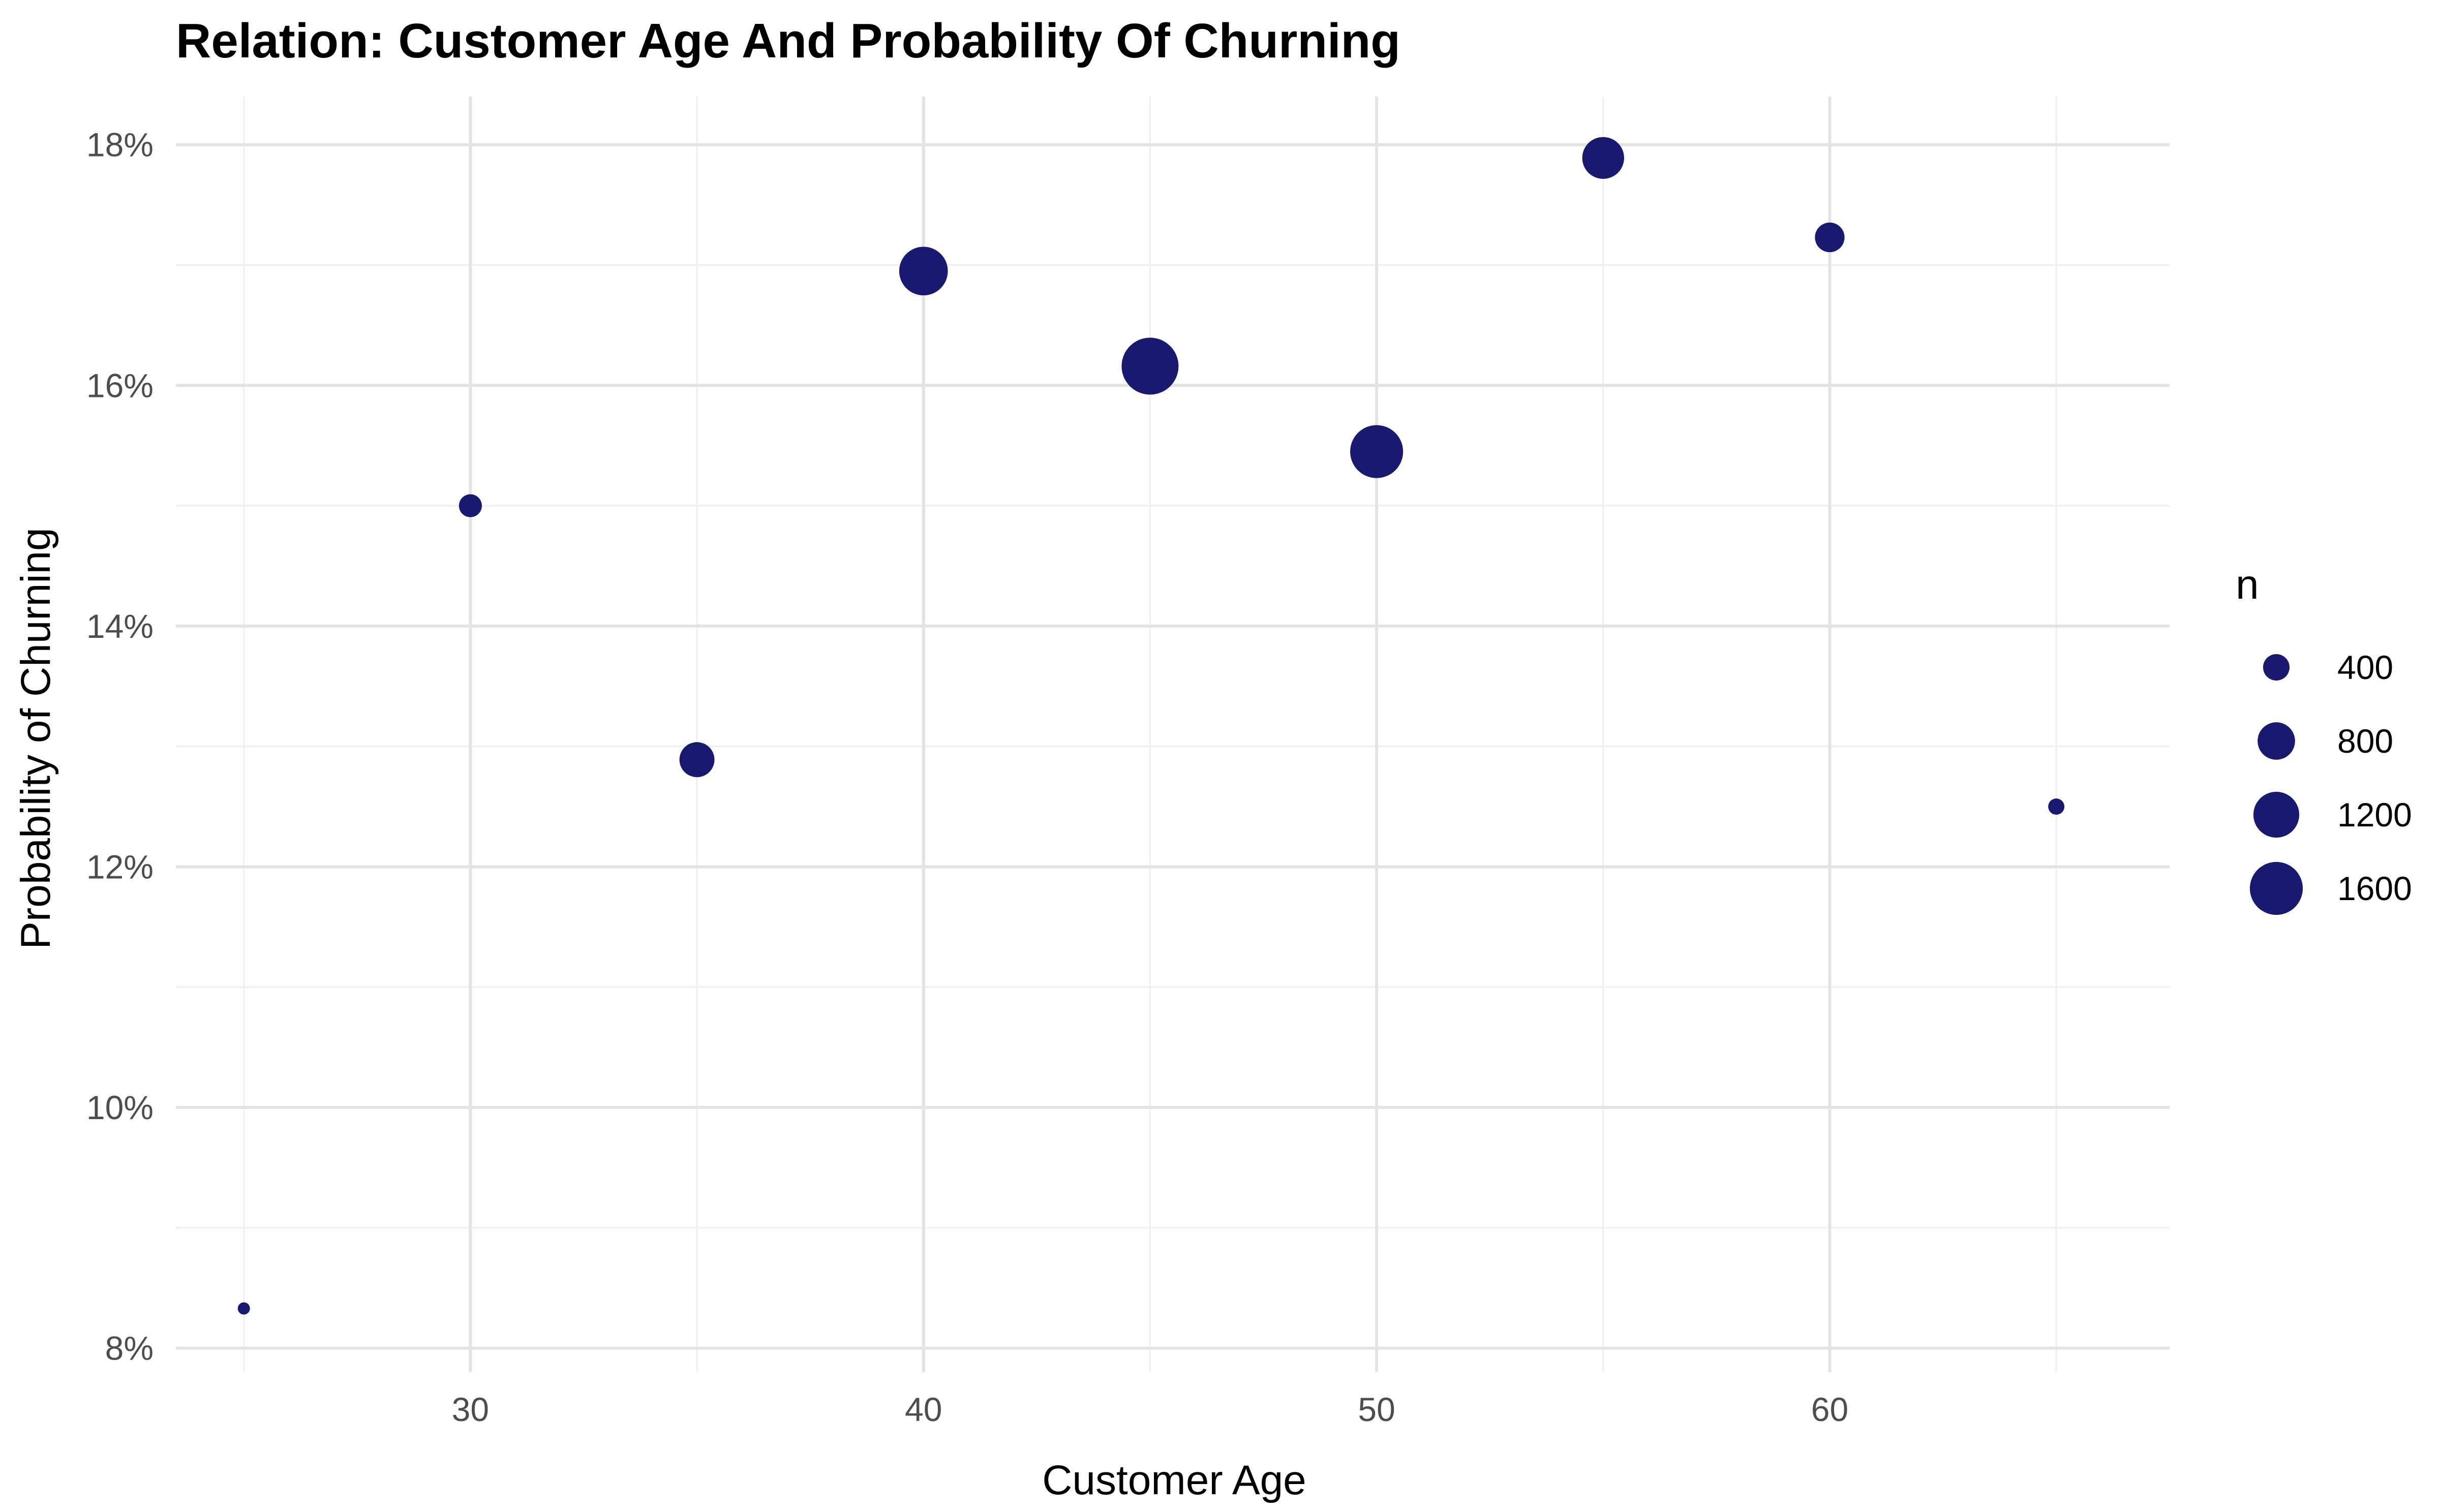  What do you see at coordinates (36, 738) in the screenshot?
I see `y-axis-label: Probability of Churning` at bounding box center [36, 738].